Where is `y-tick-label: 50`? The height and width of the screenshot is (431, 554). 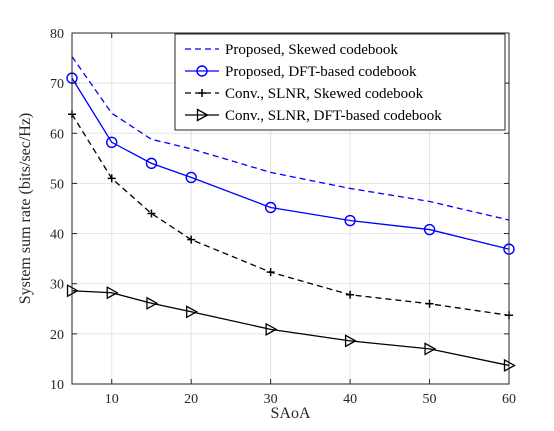
y-tick-label: 50 is located at coordinates (57, 184).